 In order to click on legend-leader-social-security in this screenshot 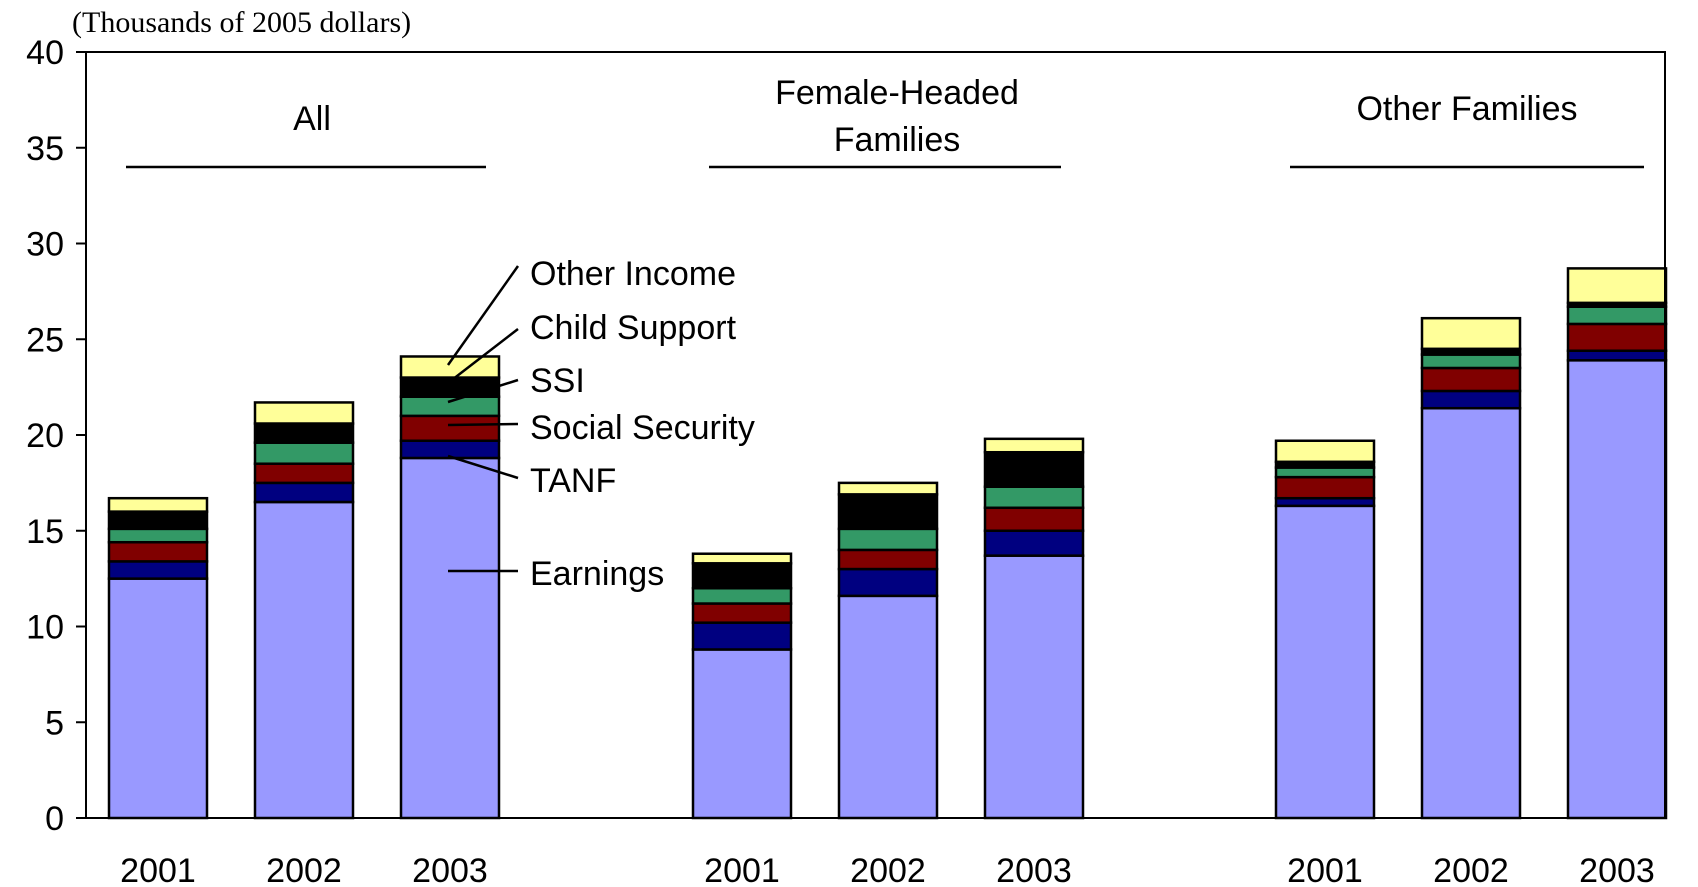, I will do `click(483, 424)`.